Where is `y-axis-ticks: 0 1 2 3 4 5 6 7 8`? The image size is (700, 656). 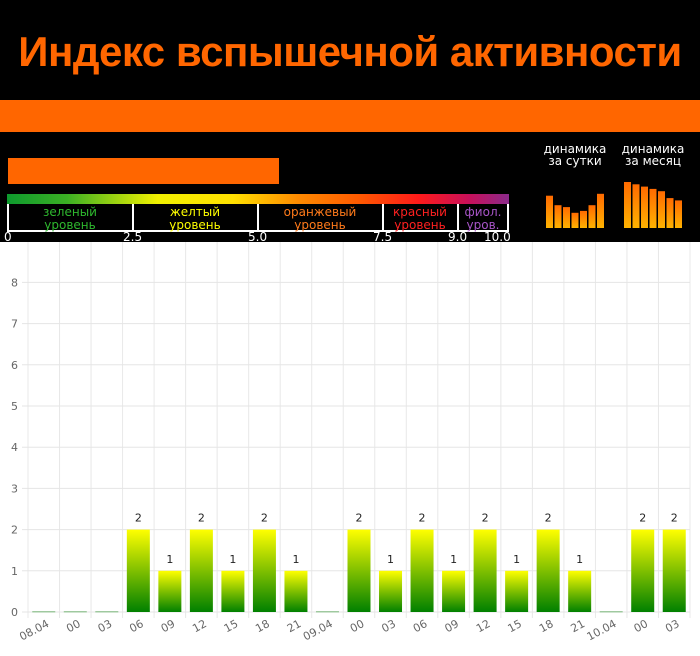 y-axis-ticks: 0 1 2 3 4 5 6 7 8 is located at coordinates (14, 447).